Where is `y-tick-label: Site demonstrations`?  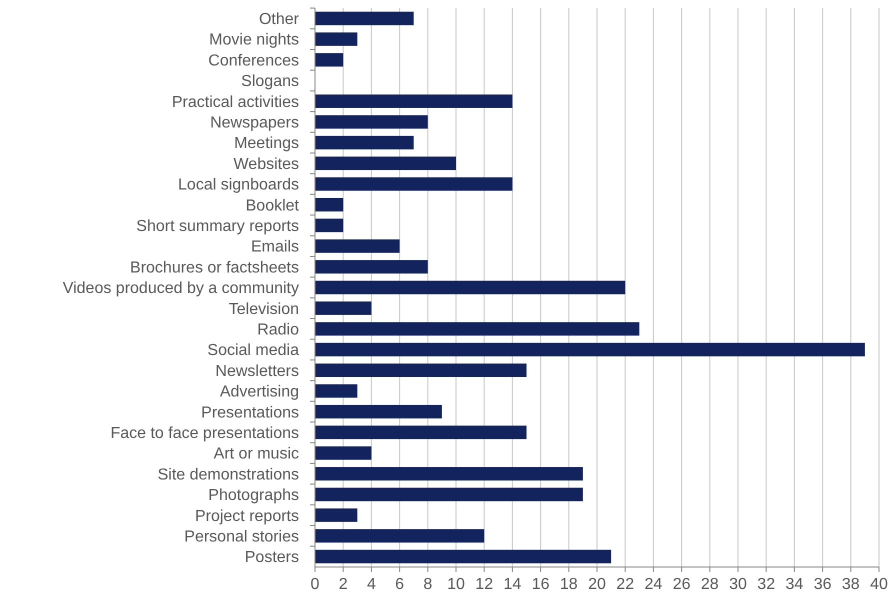
y-tick-label: Site demonstrations is located at coordinates (228, 475).